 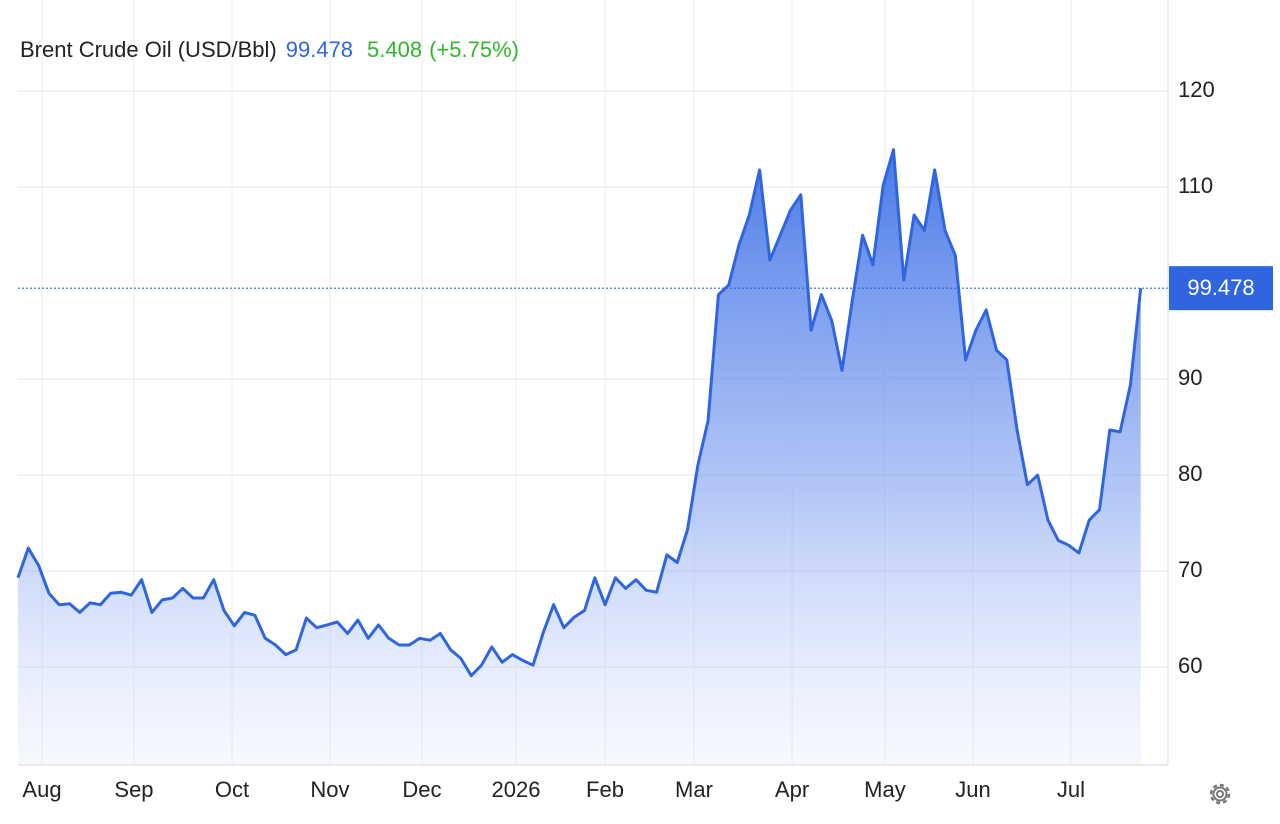 I want to click on y-tick-label: 80, so click(x=1190, y=473).